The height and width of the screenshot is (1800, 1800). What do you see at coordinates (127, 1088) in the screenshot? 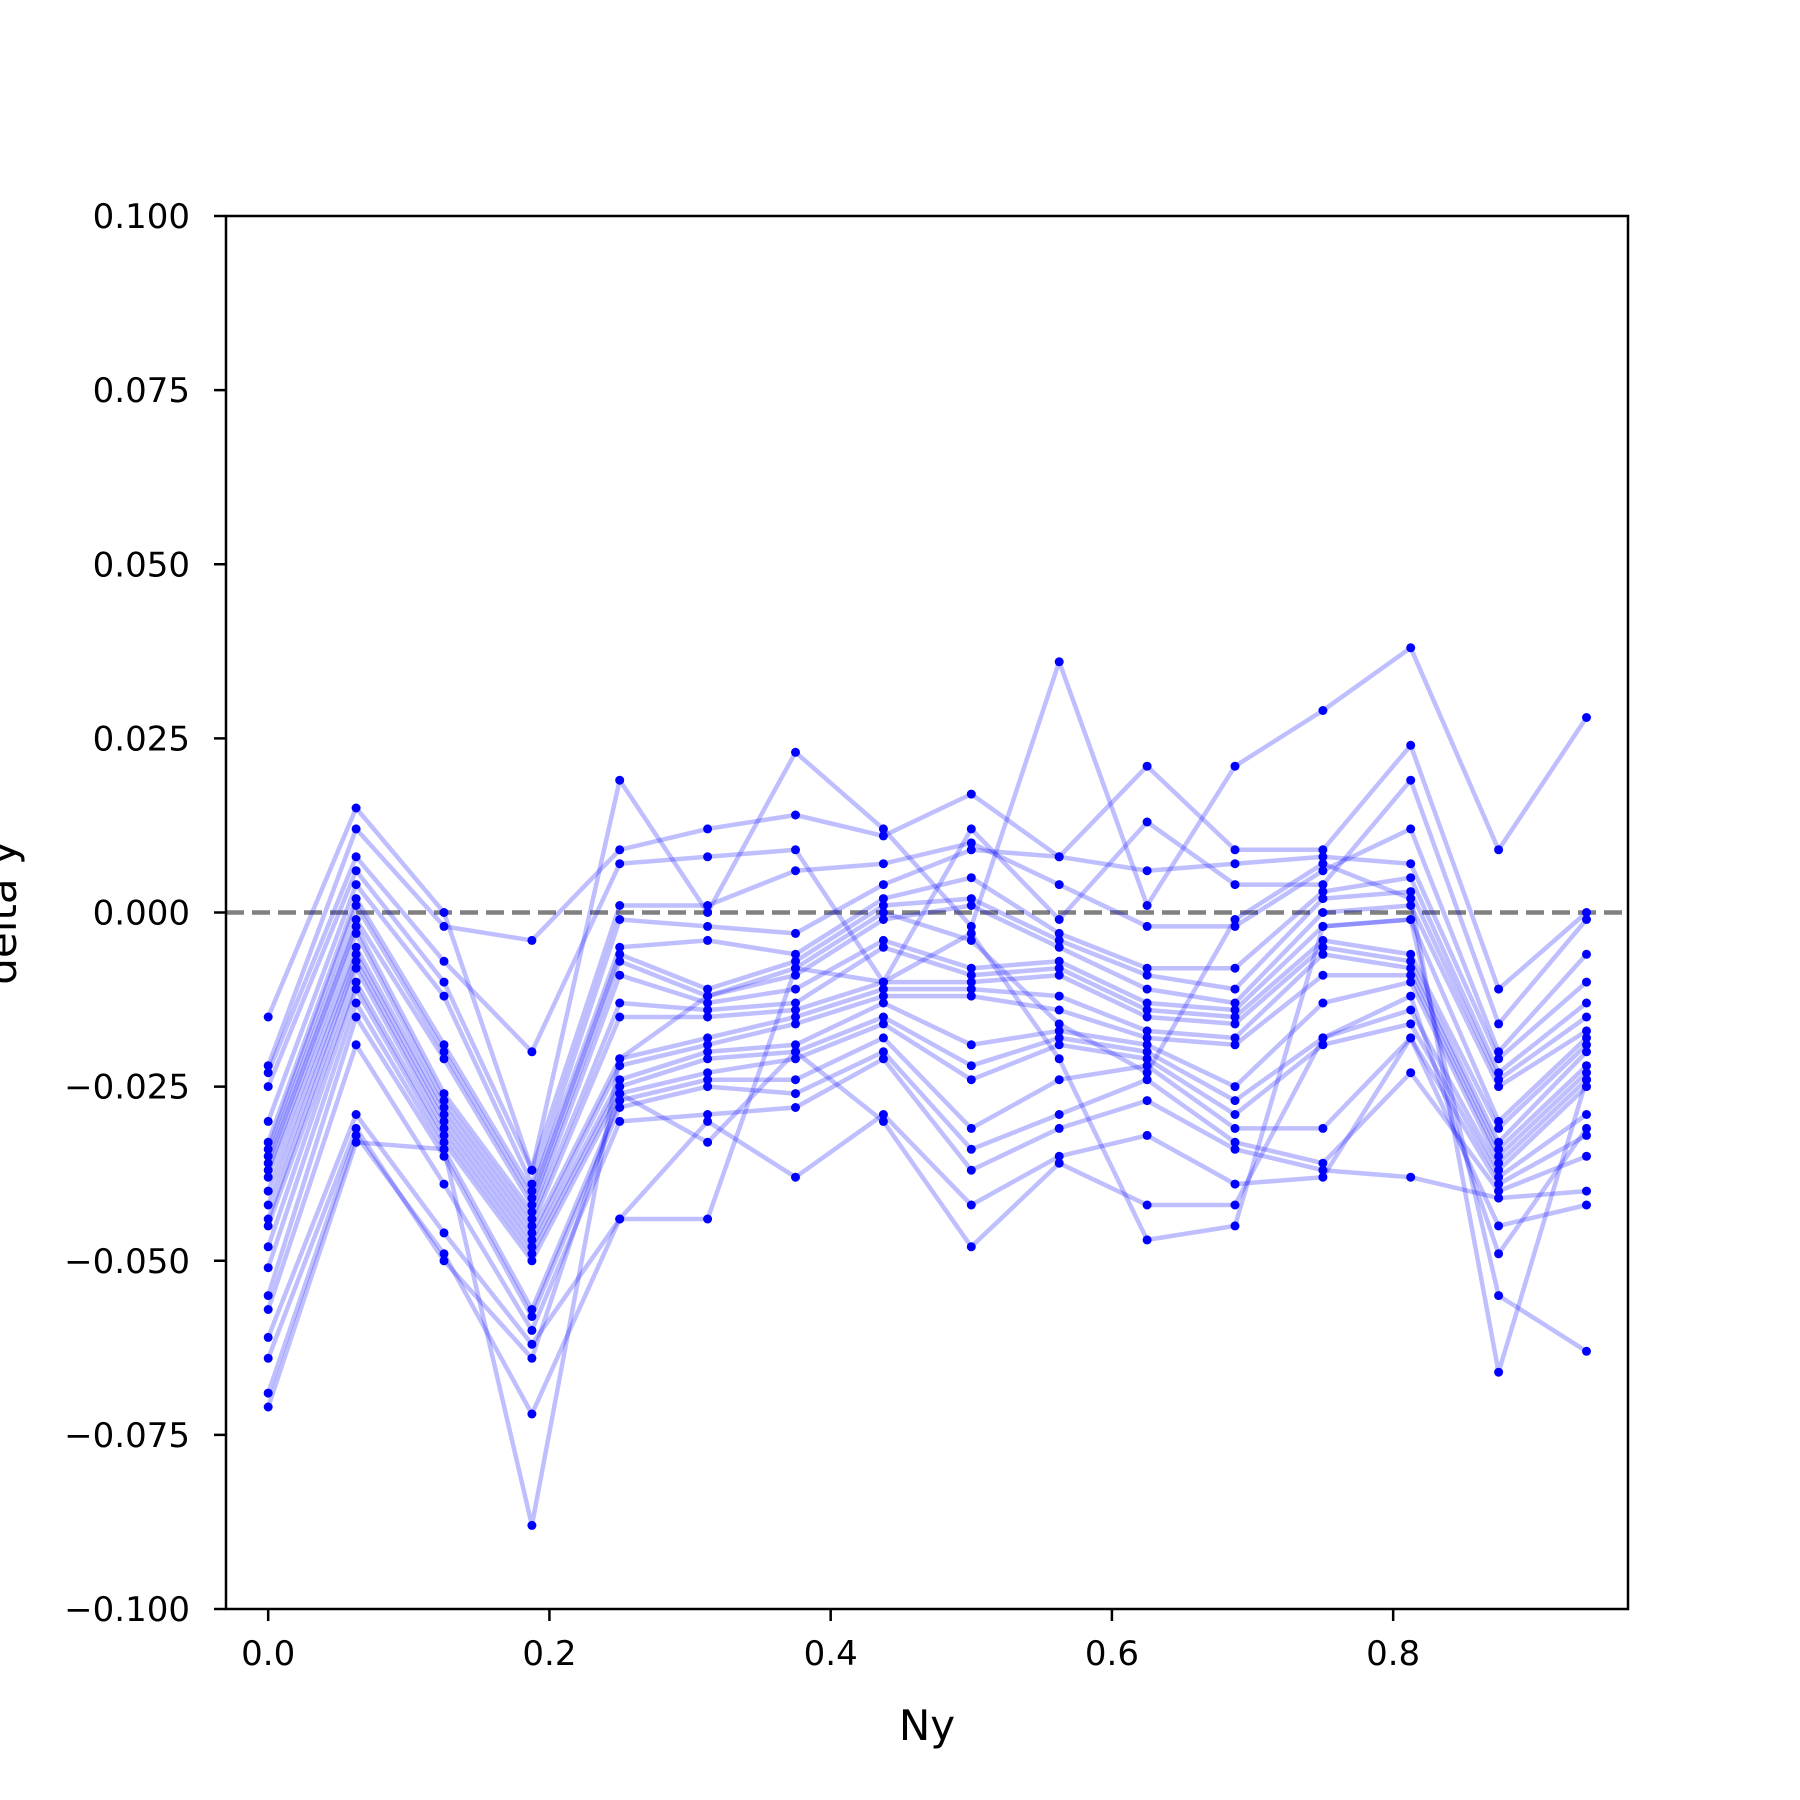
I see `y-tick-label: −0.025` at bounding box center [127, 1088].